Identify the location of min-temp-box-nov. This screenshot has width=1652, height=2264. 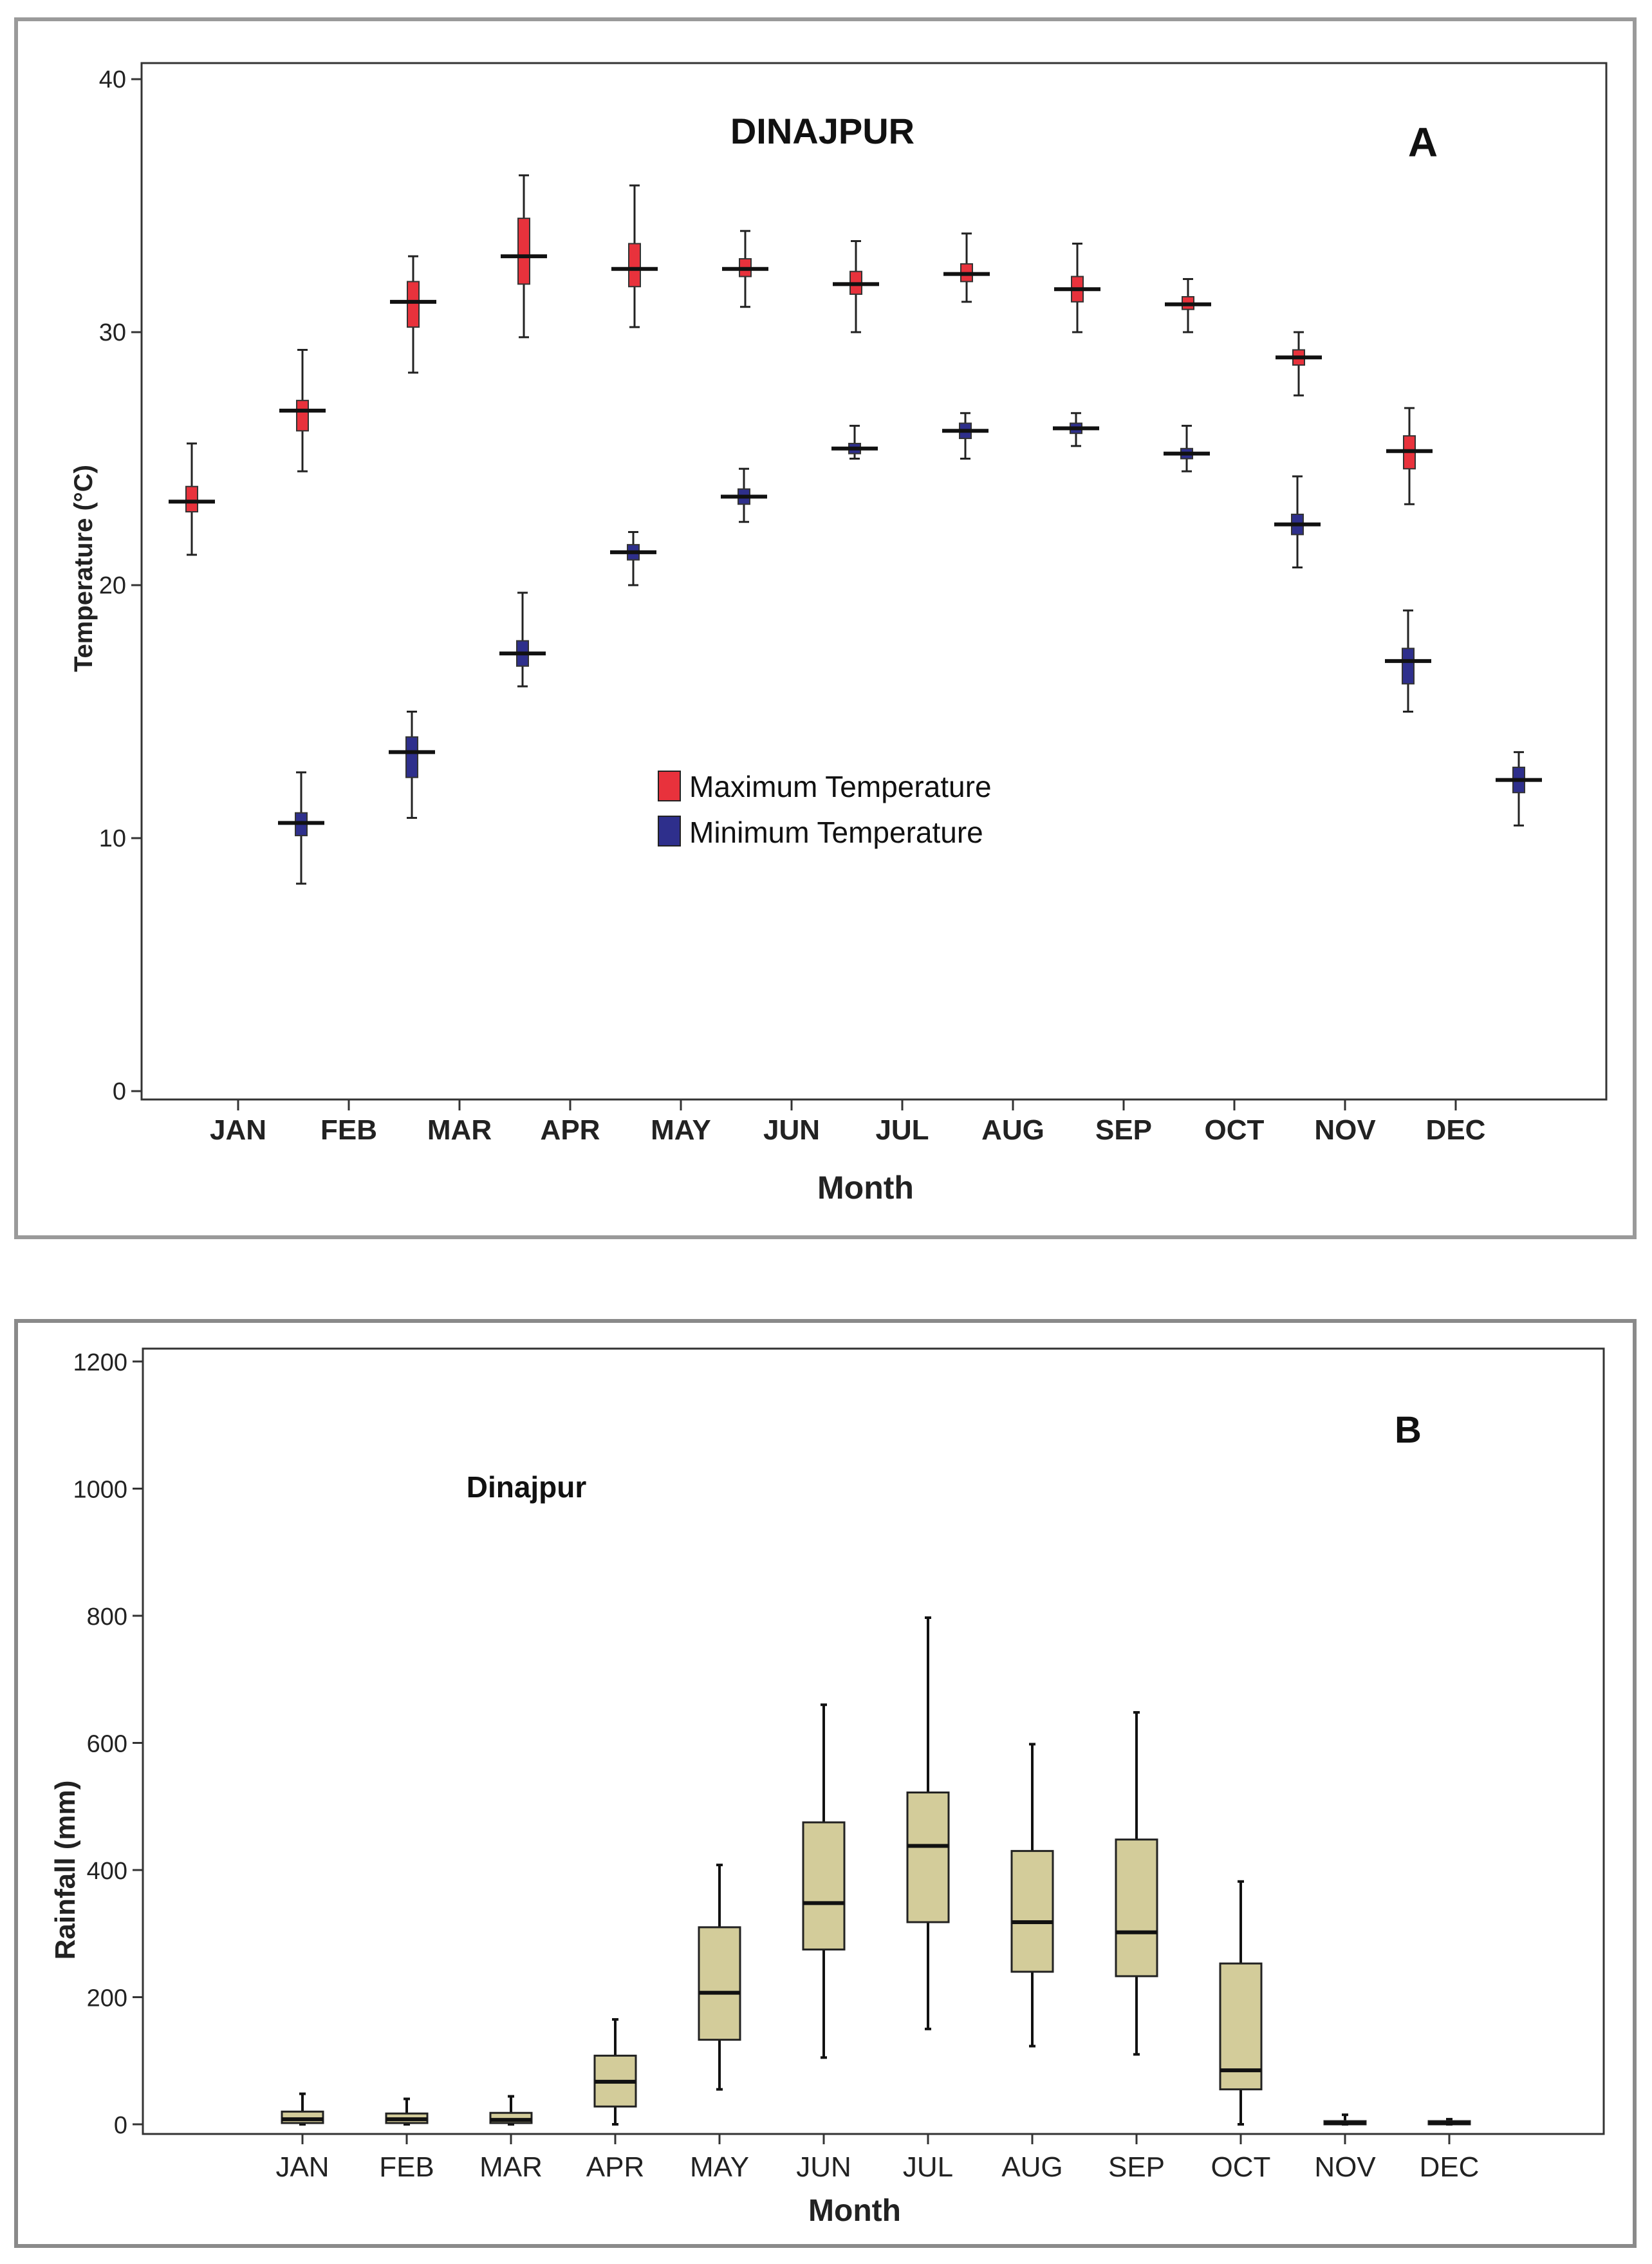
(1408, 661).